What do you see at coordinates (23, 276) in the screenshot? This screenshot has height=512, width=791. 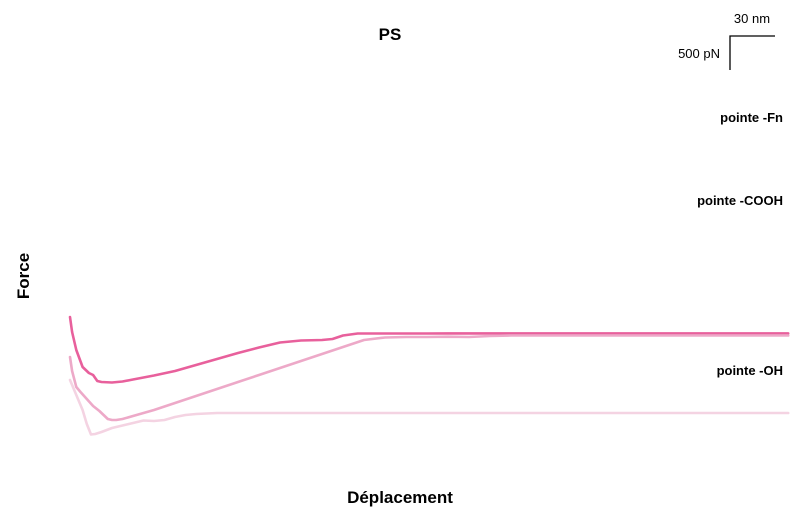 I see `y-axis-label: Force` at bounding box center [23, 276].